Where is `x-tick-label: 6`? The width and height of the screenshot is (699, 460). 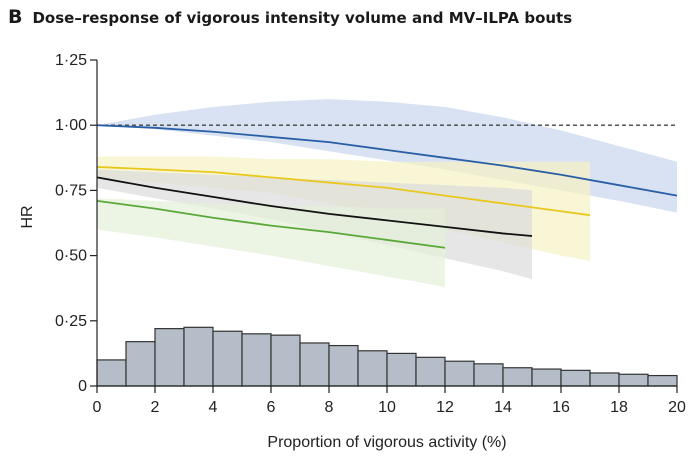 x-tick-label: 6 is located at coordinates (271, 407).